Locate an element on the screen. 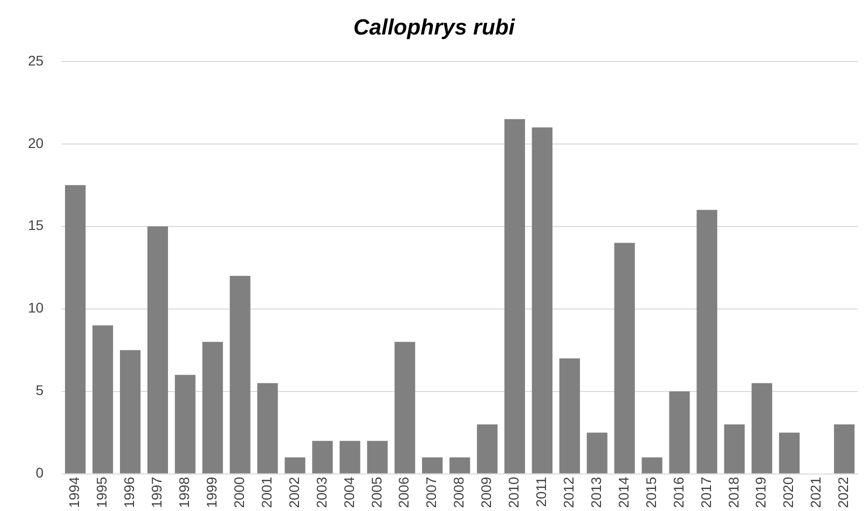 The width and height of the screenshot is (868, 511). y-tick-label: 0 is located at coordinates (40, 472).